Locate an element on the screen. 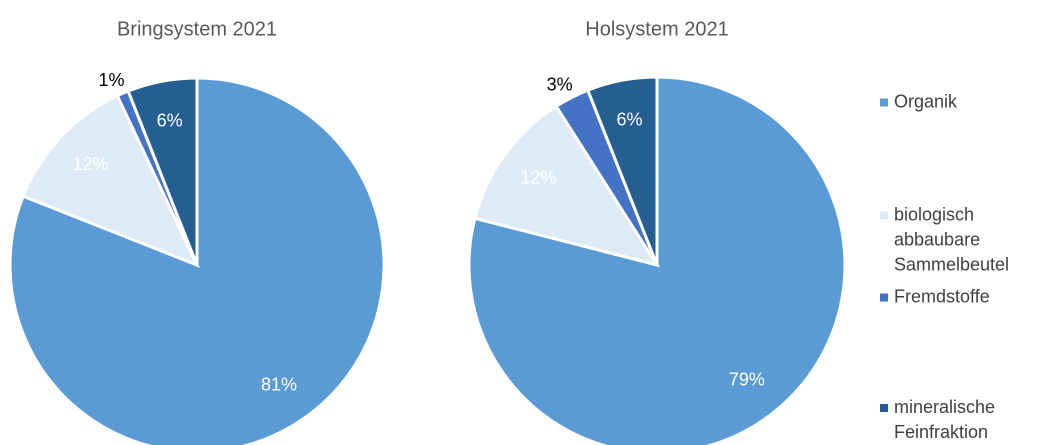  legend-label: mineralische Feinfraktion is located at coordinates (945, 419).